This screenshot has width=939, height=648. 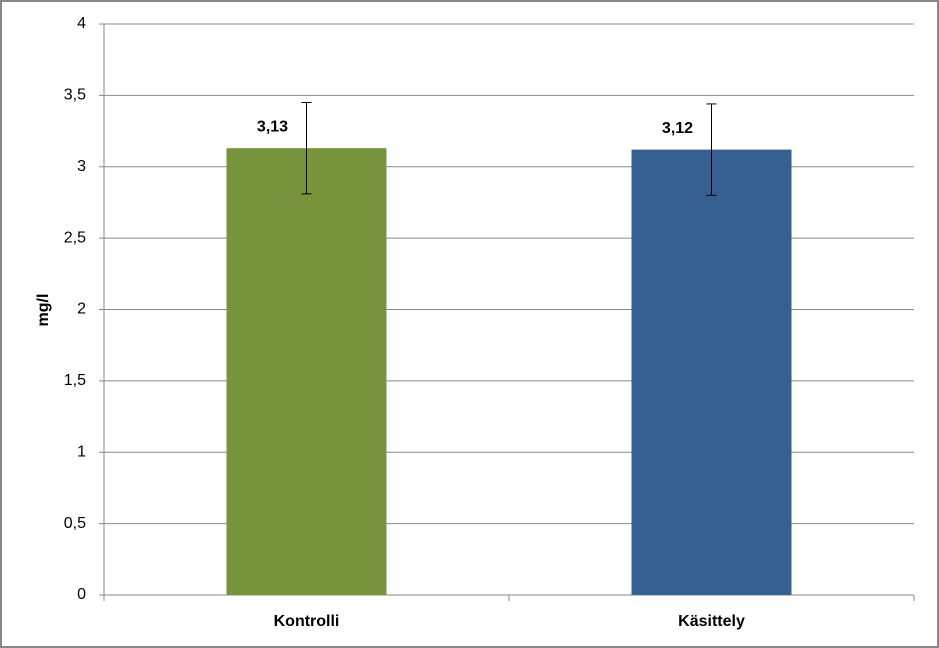 What do you see at coordinates (75, 237) in the screenshot?
I see `y-tick-label: 2,5` at bounding box center [75, 237].